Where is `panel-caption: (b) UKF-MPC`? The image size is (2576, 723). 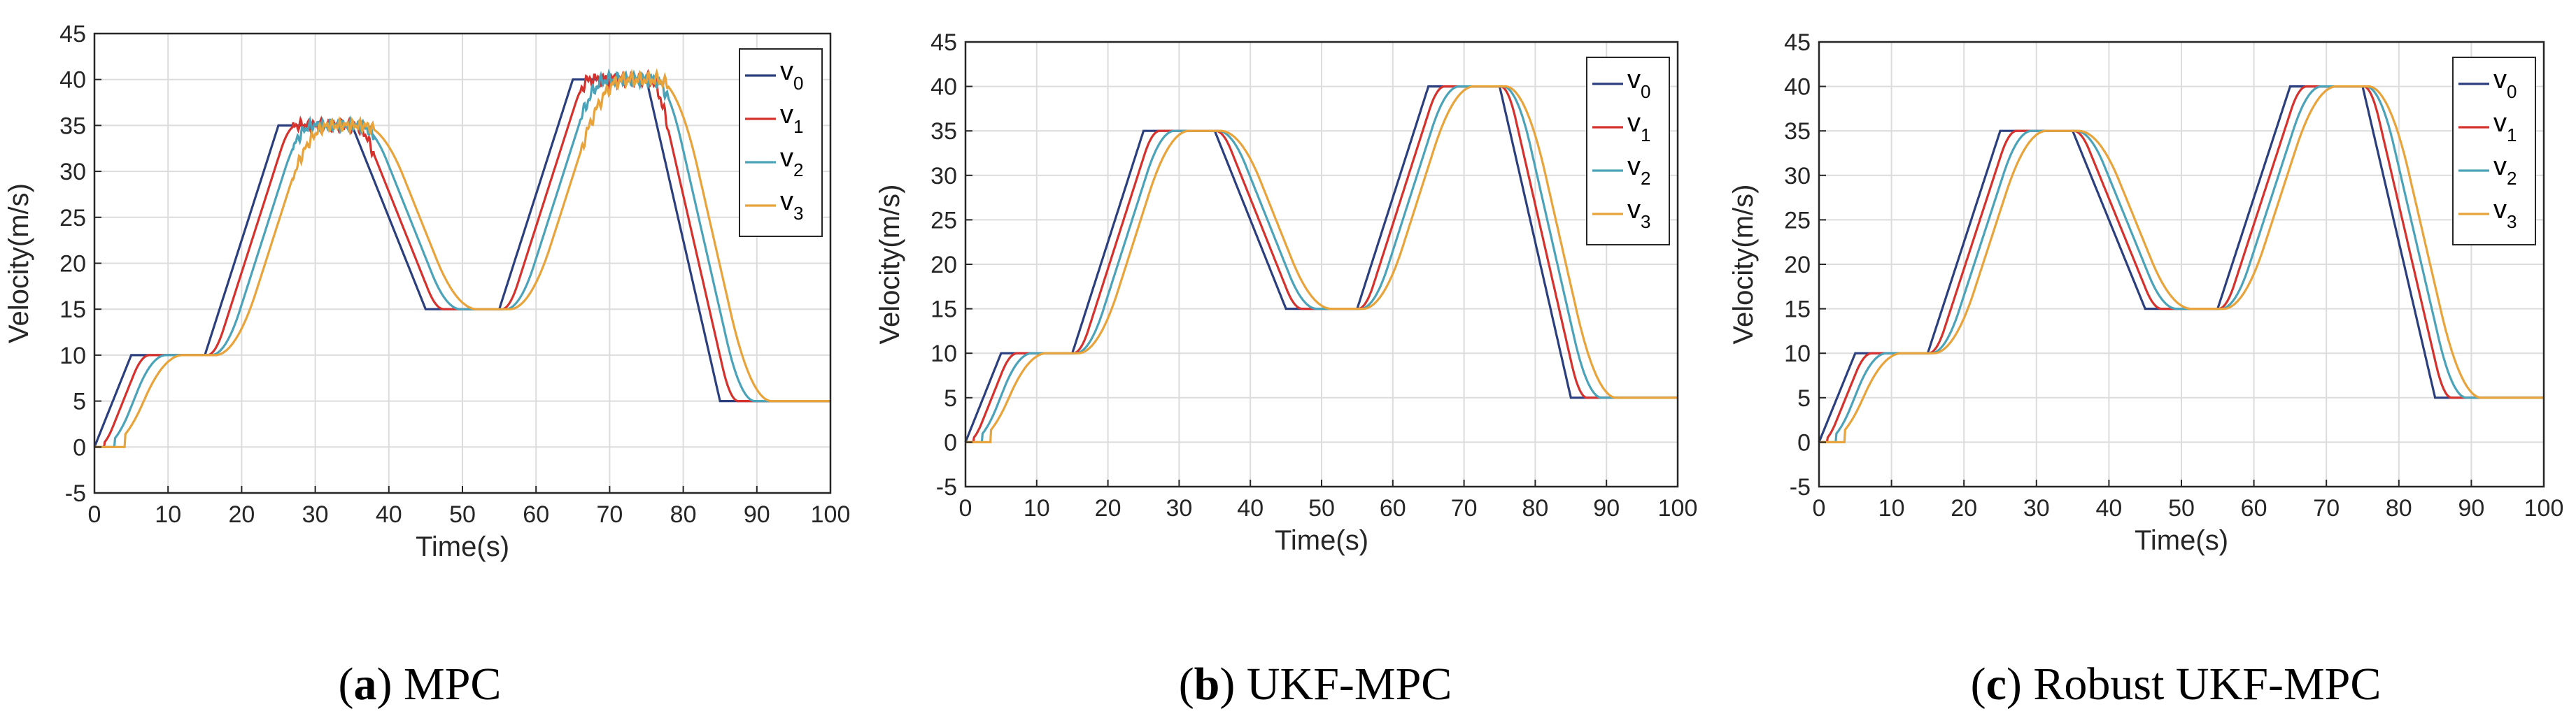
panel-caption: (b) UKF-MPC is located at coordinates (1315, 684).